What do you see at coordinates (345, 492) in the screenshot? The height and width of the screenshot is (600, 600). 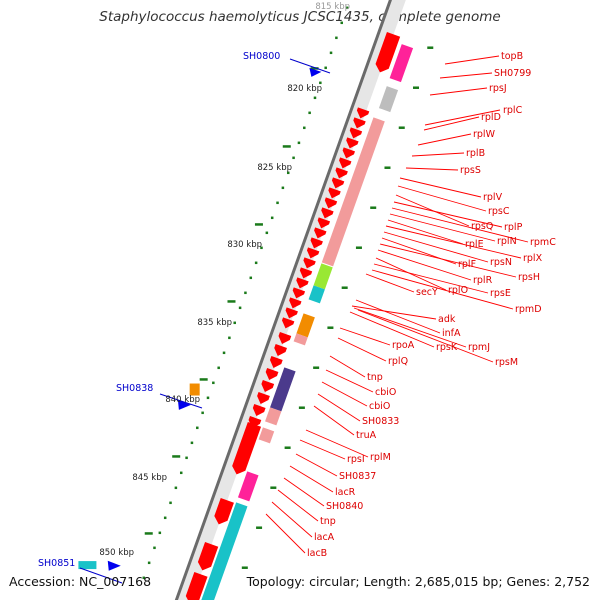 I see `gene-label-lacr: lacR` at bounding box center [345, 492].